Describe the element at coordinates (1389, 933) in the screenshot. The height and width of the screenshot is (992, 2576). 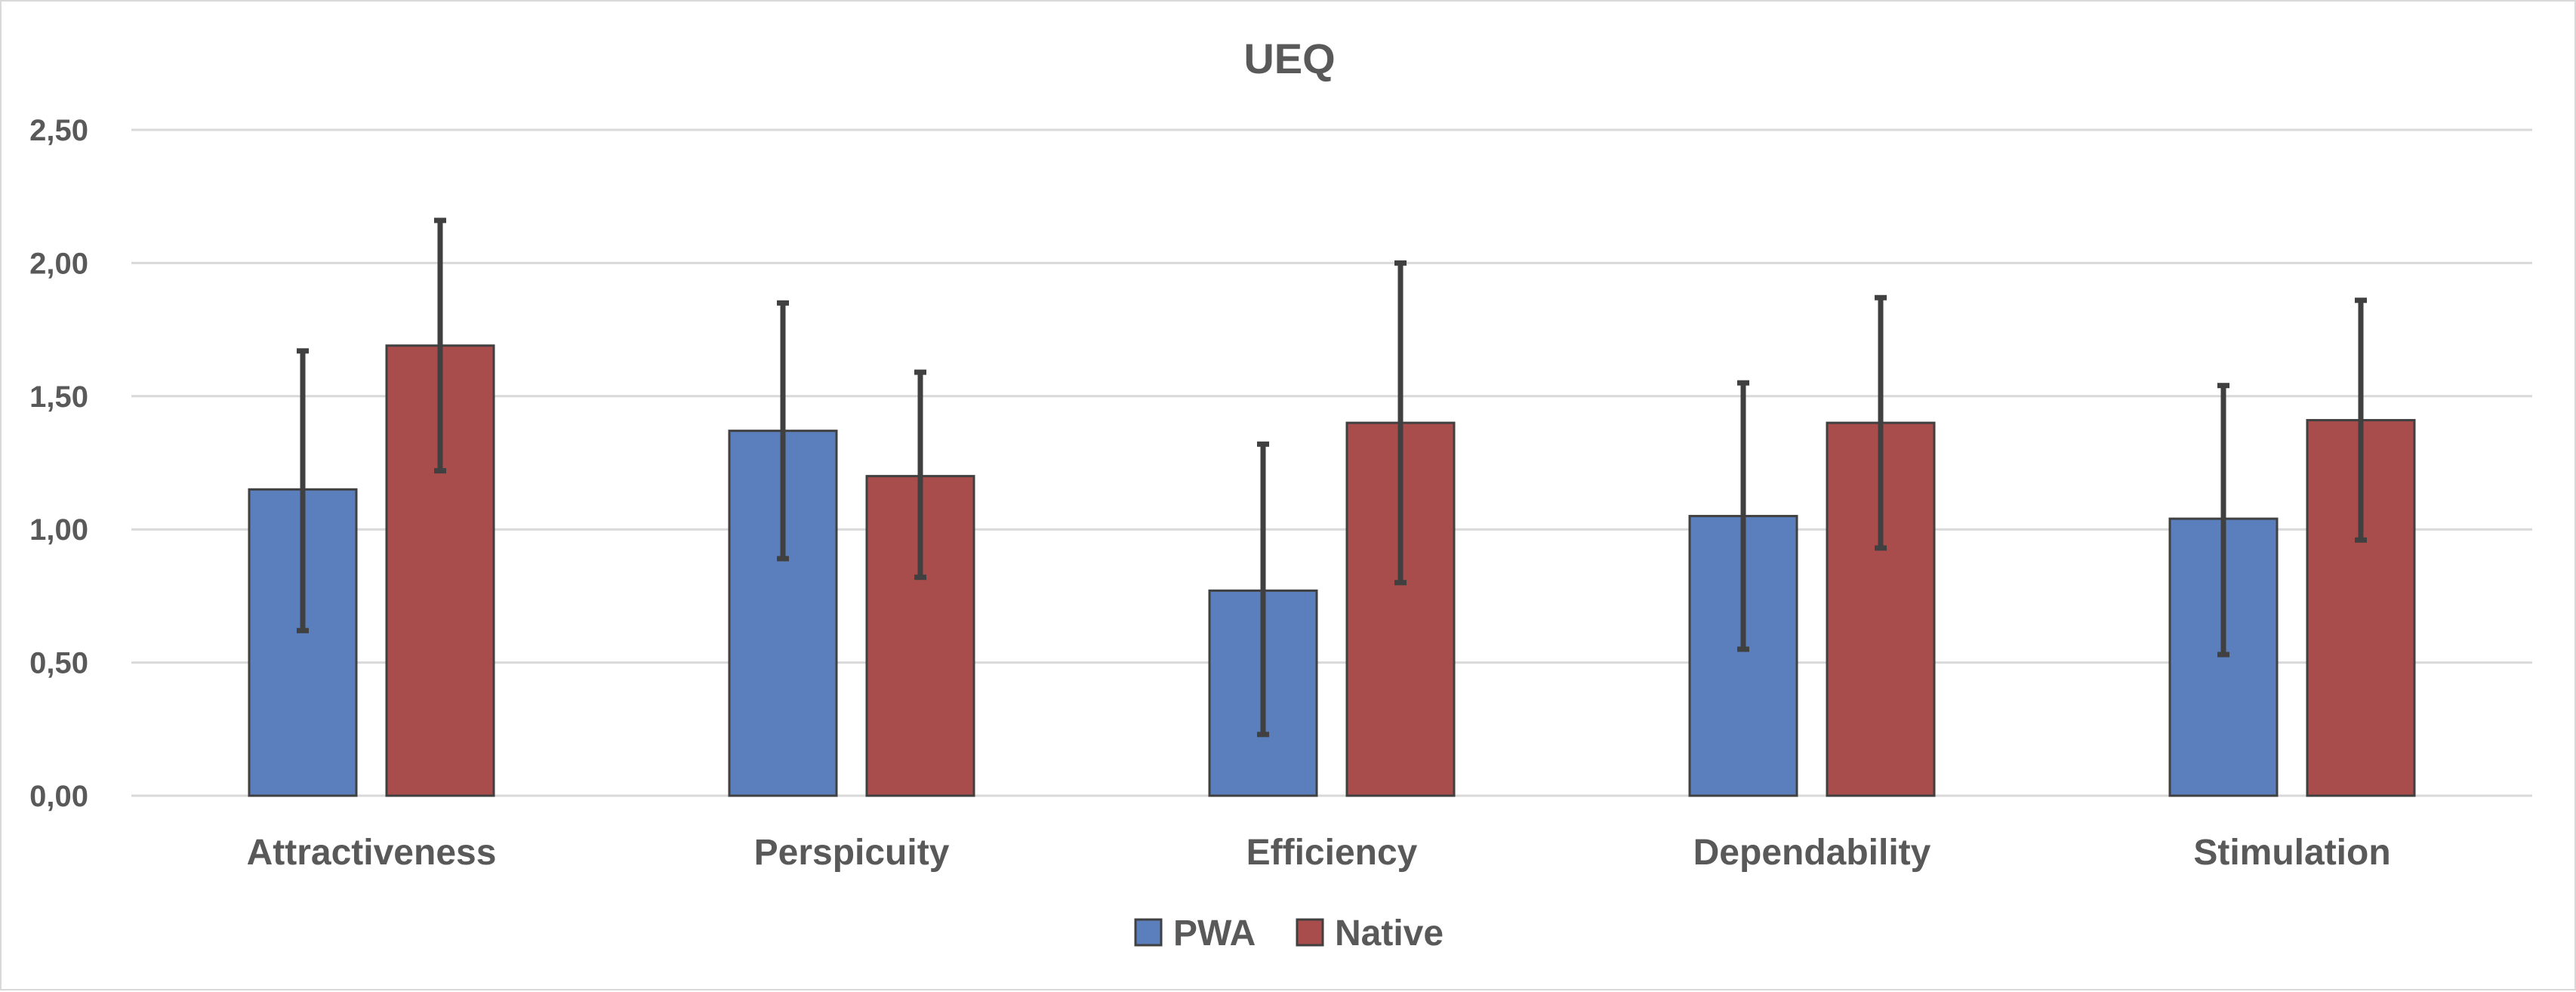
I see `legend-label-native: Native` at that location.